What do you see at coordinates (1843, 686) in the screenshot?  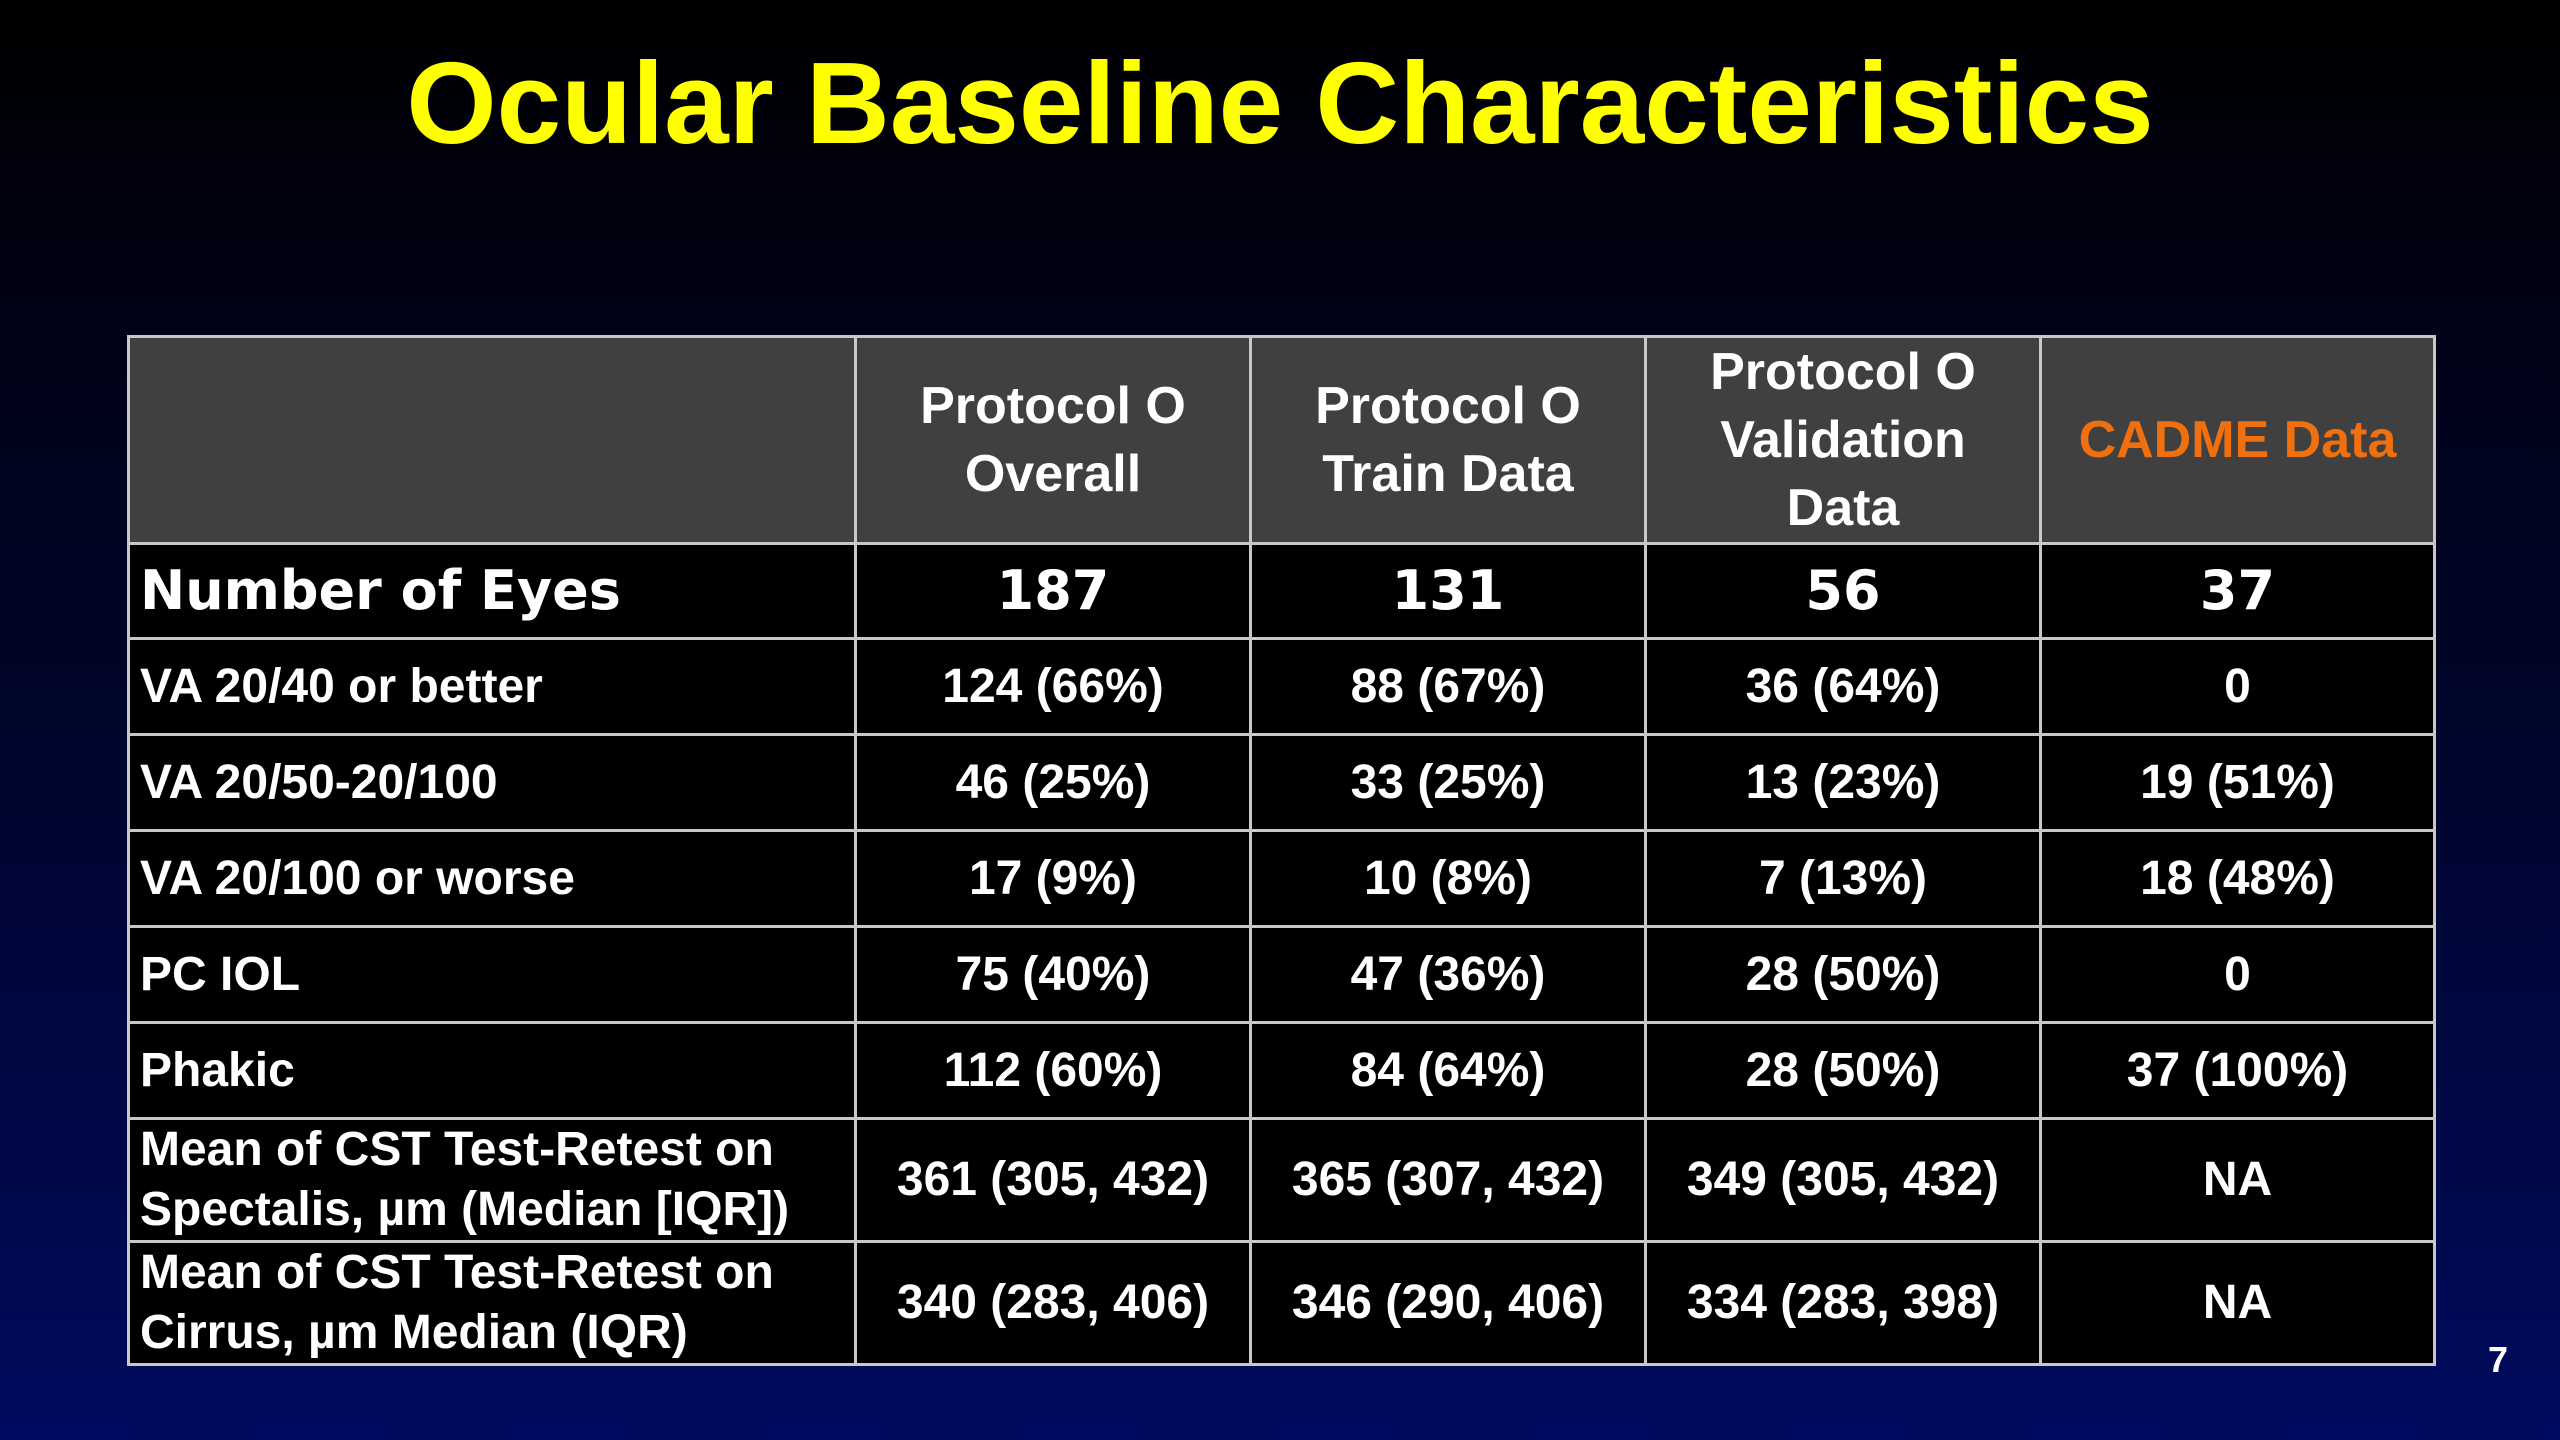 I see `table-cell: 36 (64%)` at bounding box center [1843, 686].